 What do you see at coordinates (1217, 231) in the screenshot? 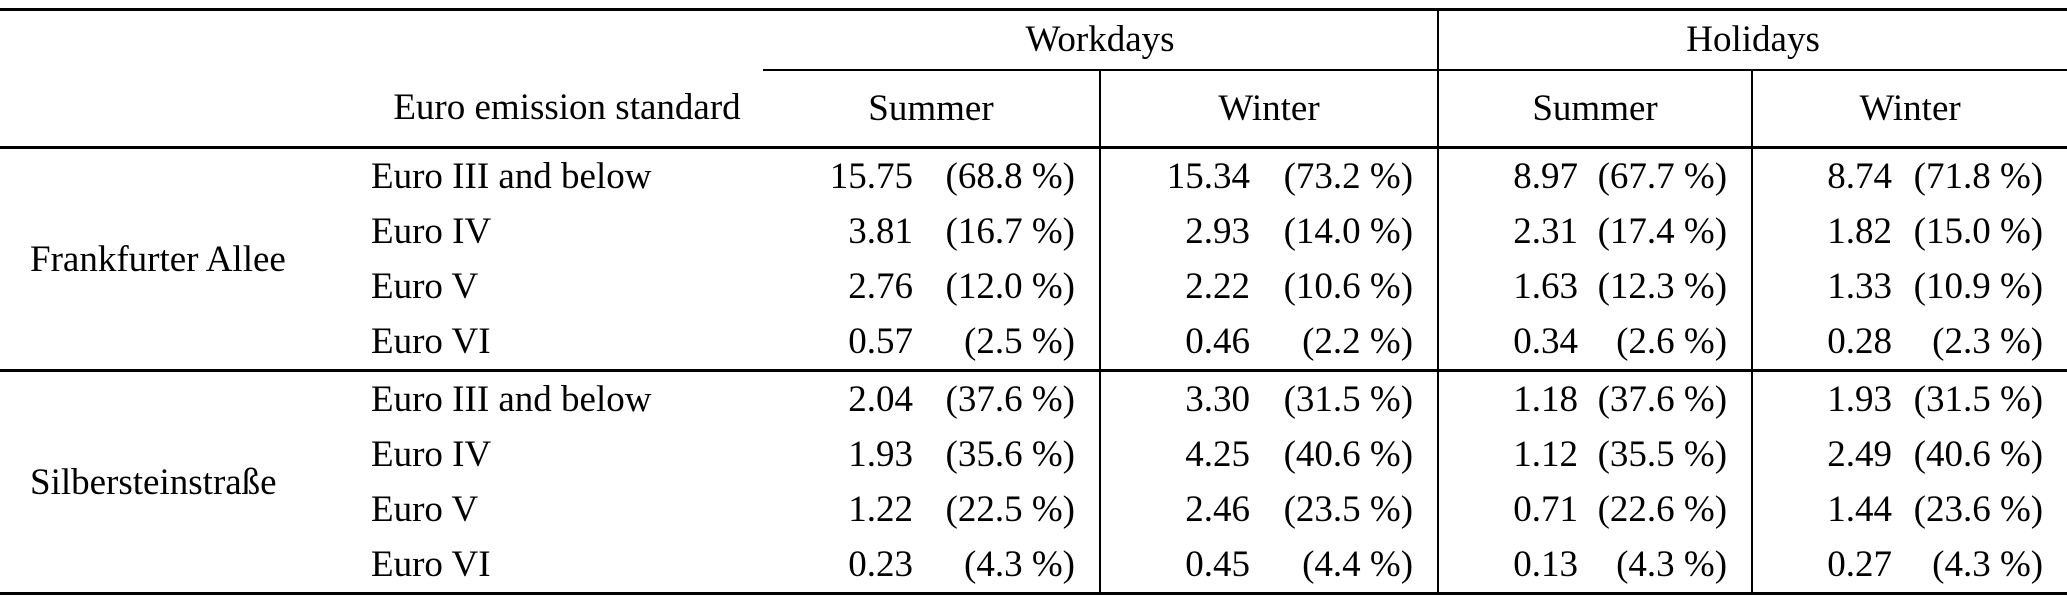
I see `value-cell: 2.93` at bounding box center [1217, 231].